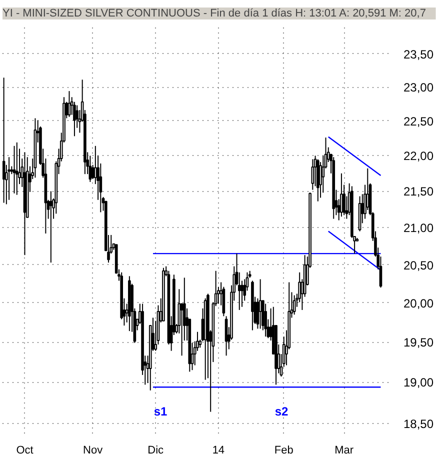 The height and width of the screenshot is (459, 436). Describe the element at coordinates (344, 450) in the screenshot. I see `x-tick-label: Mar` at that location.